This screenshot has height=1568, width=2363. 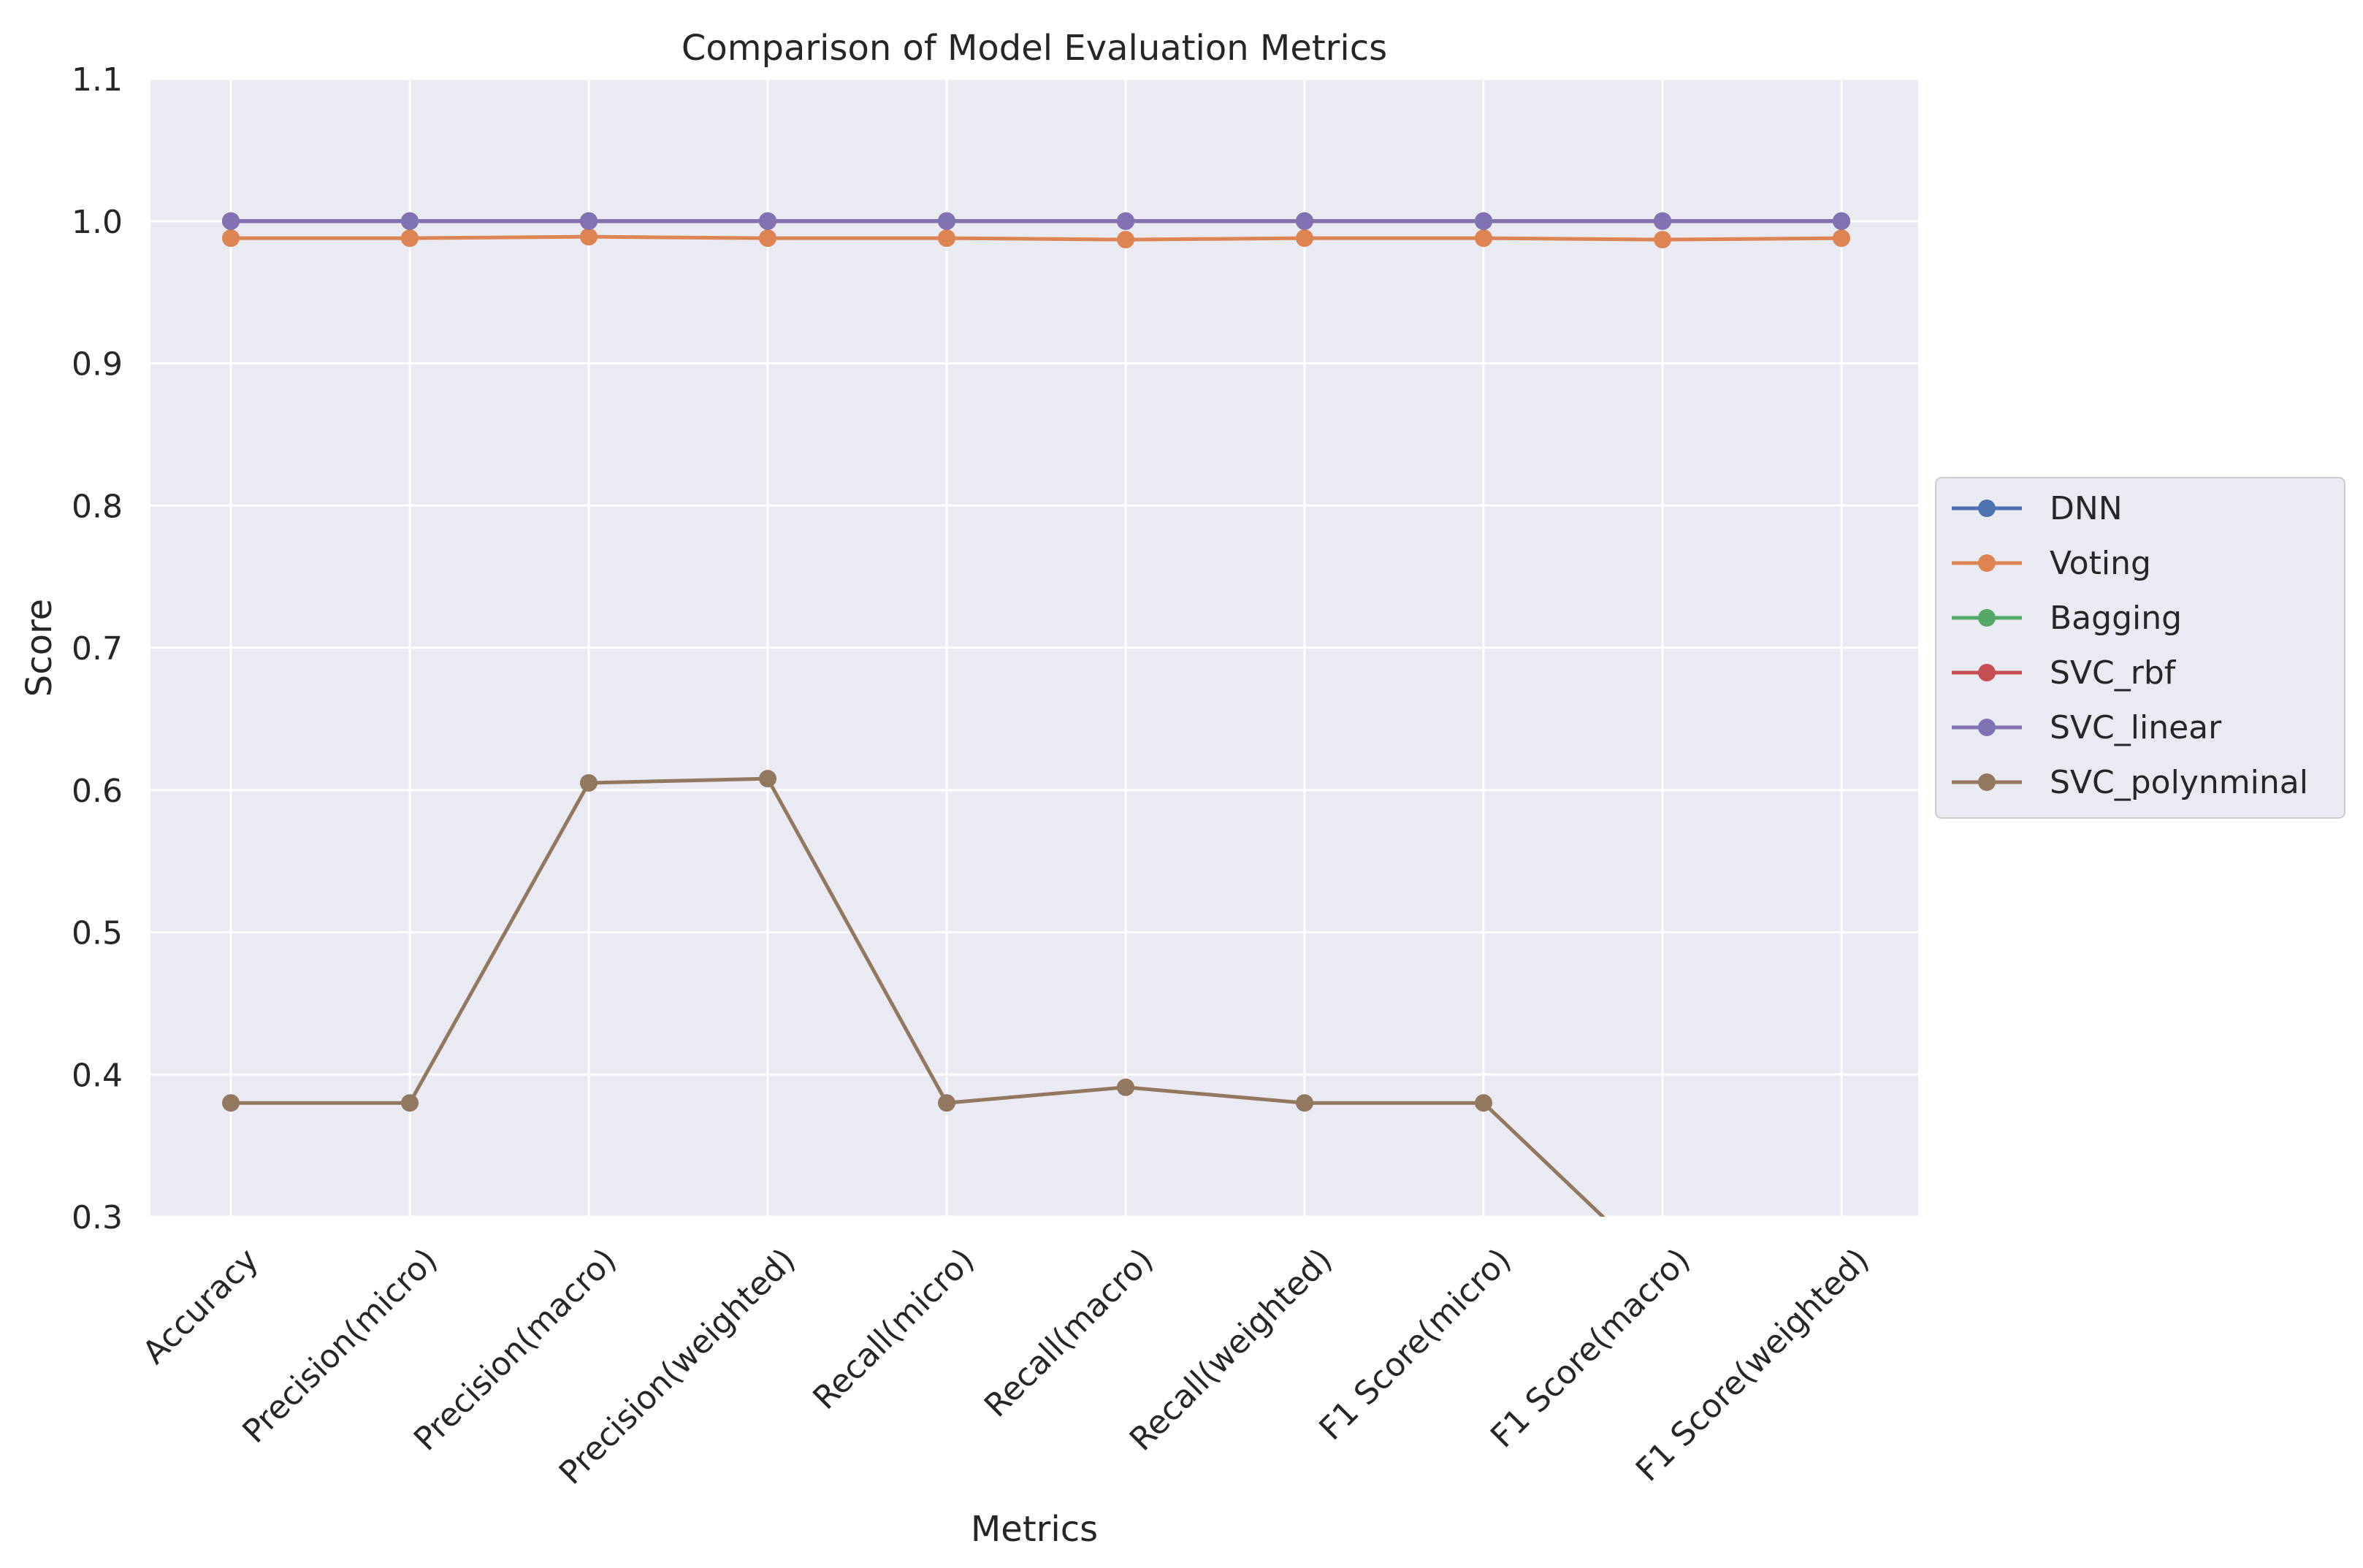 What do you see at coordinates (1069, 1333) in the screenshot?
I see `x-tick-label: Recall(macro)` at bounding box center [1069, 1333].